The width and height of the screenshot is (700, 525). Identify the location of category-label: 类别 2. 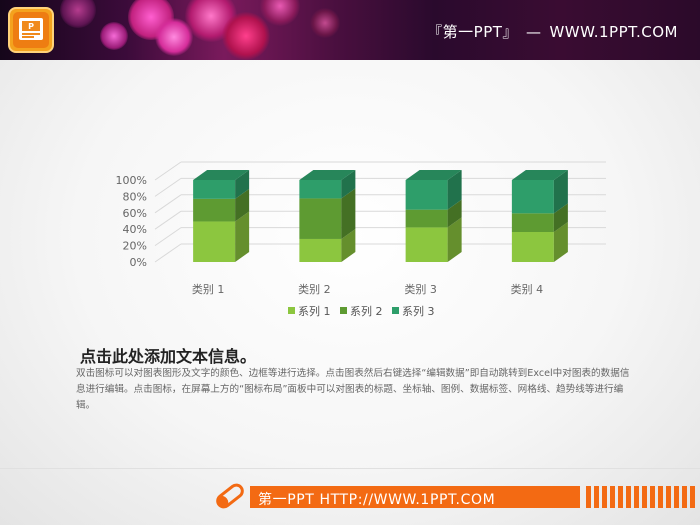
(314, 289).